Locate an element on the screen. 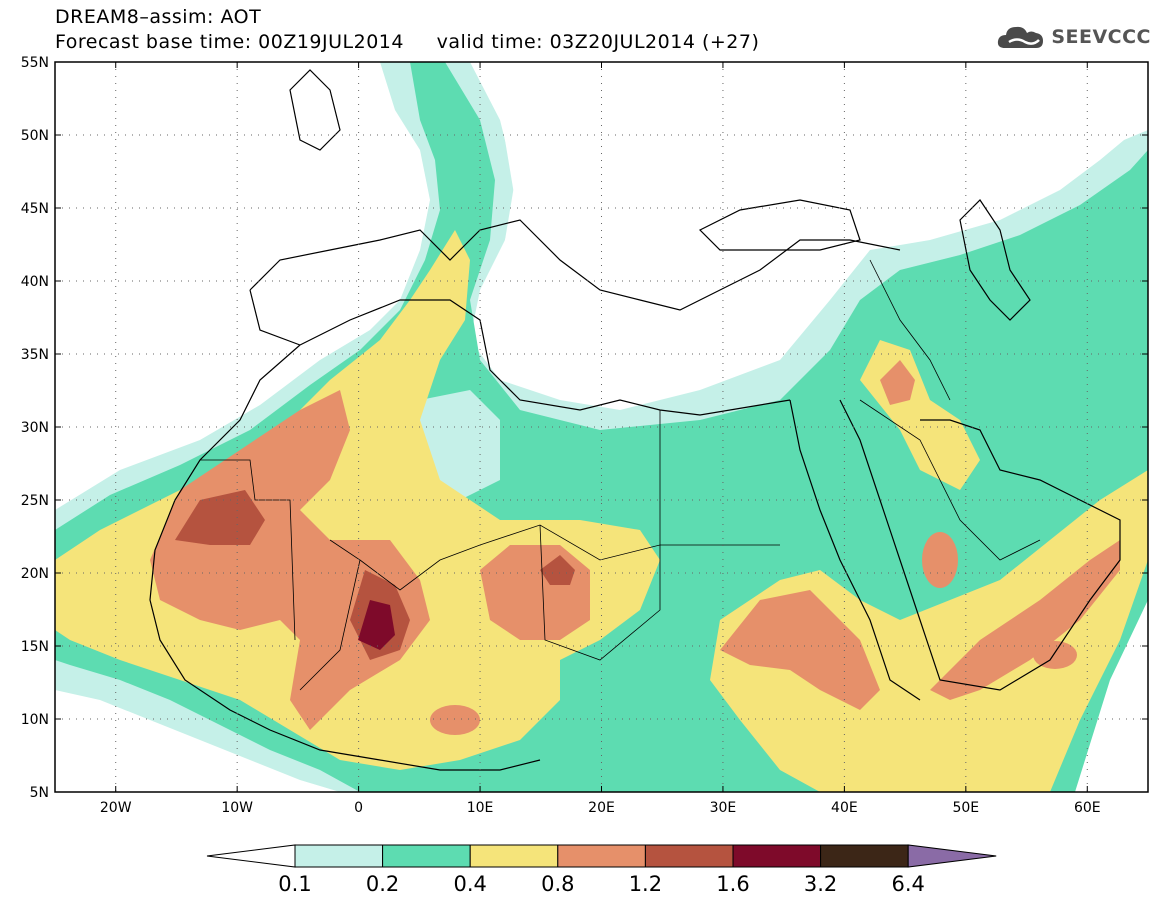 This screenshot has height=905, width=1165. colorbar-label-1: 0.2 is located at coordinates (382, 884).